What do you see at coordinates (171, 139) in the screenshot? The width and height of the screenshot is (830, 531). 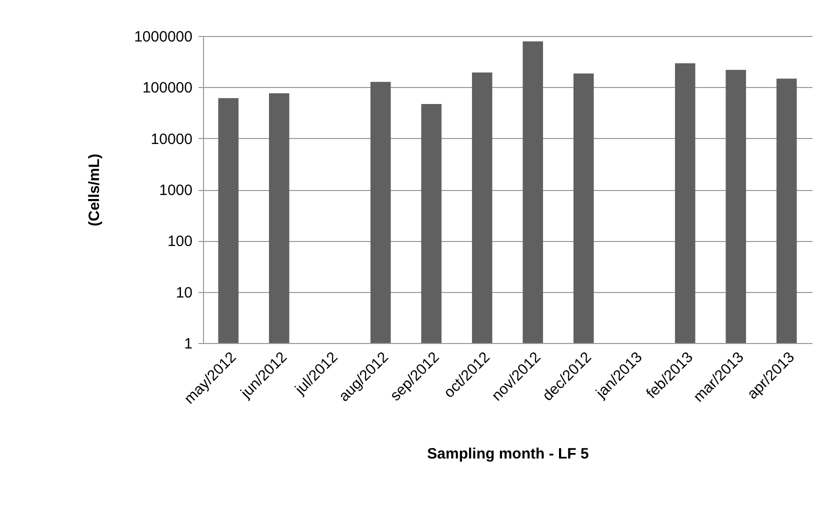 I see `y-tick-label: 10000` at bounding box center [171, 139].